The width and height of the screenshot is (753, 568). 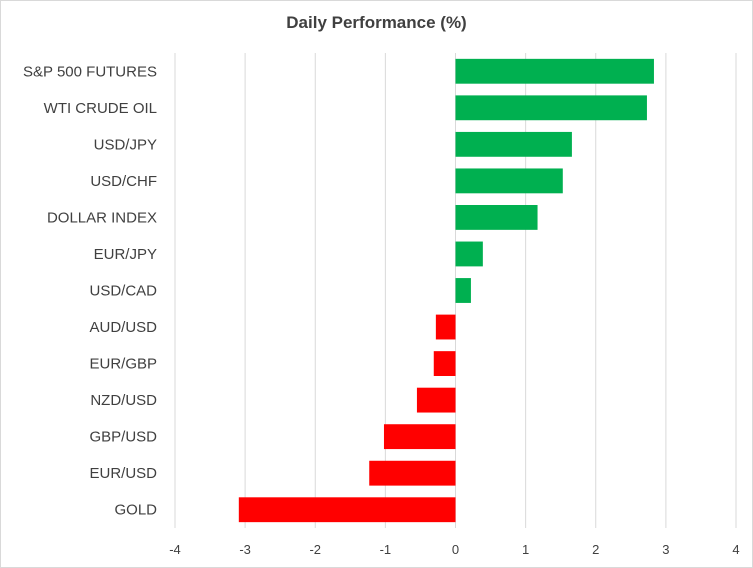 What do you see at coordinates (123, 364) in the screenshot?
I see `category-label: EUR/GBP` at bounding box center [123, 364].